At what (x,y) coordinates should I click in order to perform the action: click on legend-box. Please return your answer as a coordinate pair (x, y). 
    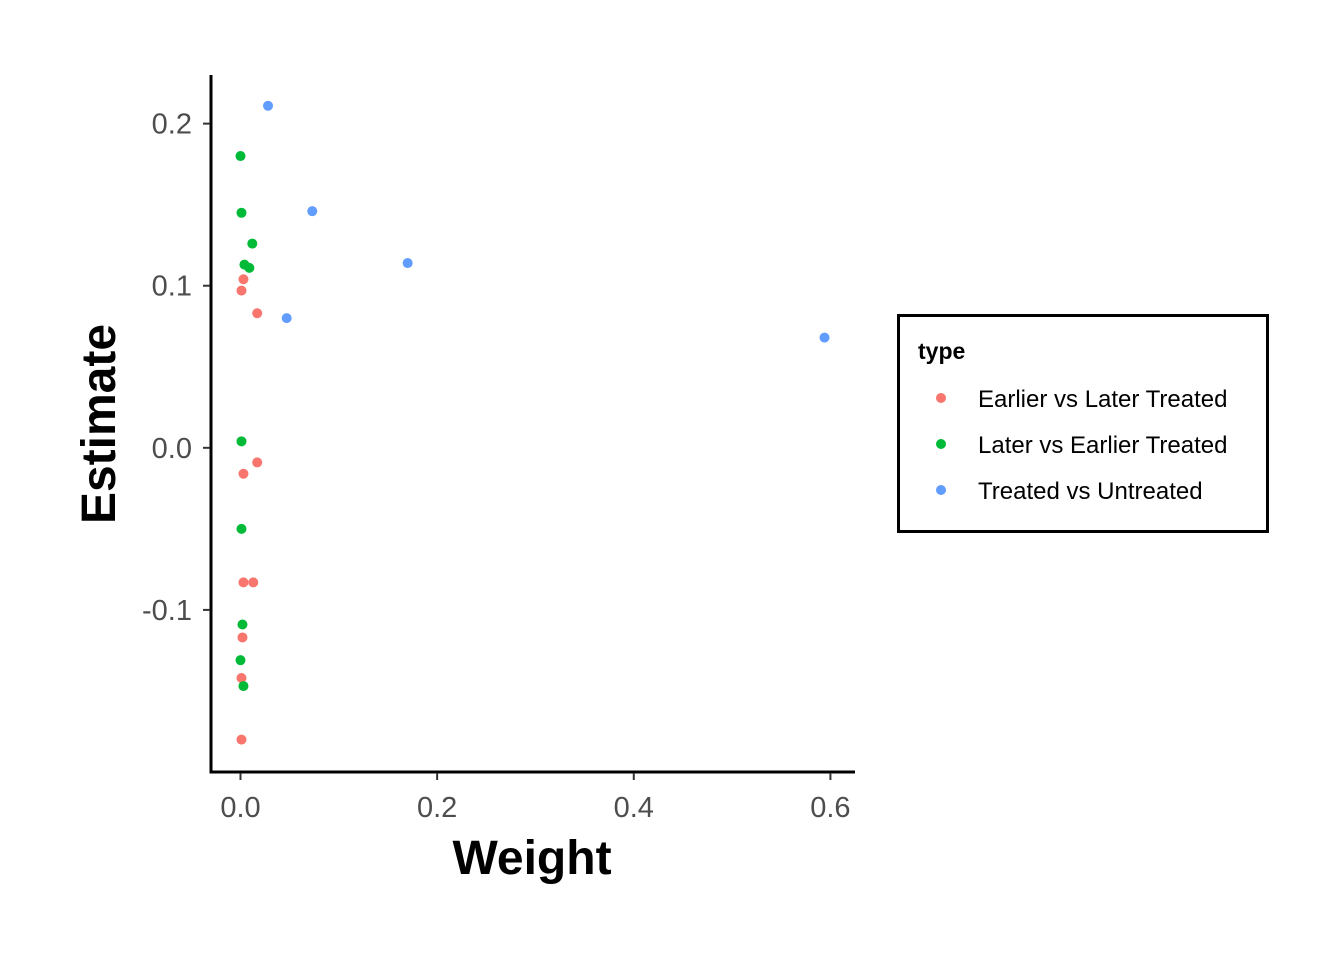
    Looking at the image, I should click on (1083, 423).